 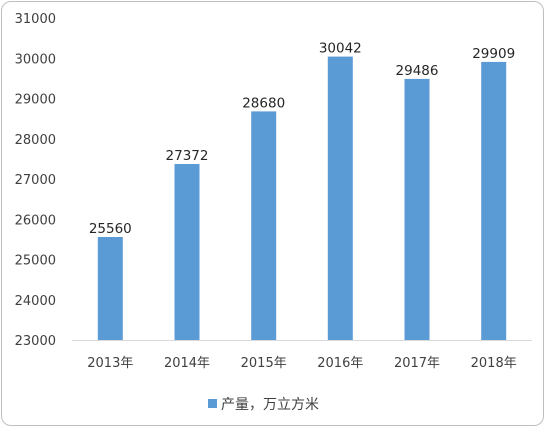 What do you see at coordinates (35, 140) in the screenshot?
I see `y-tick-label: 28000` at bounding box center [35, 140].